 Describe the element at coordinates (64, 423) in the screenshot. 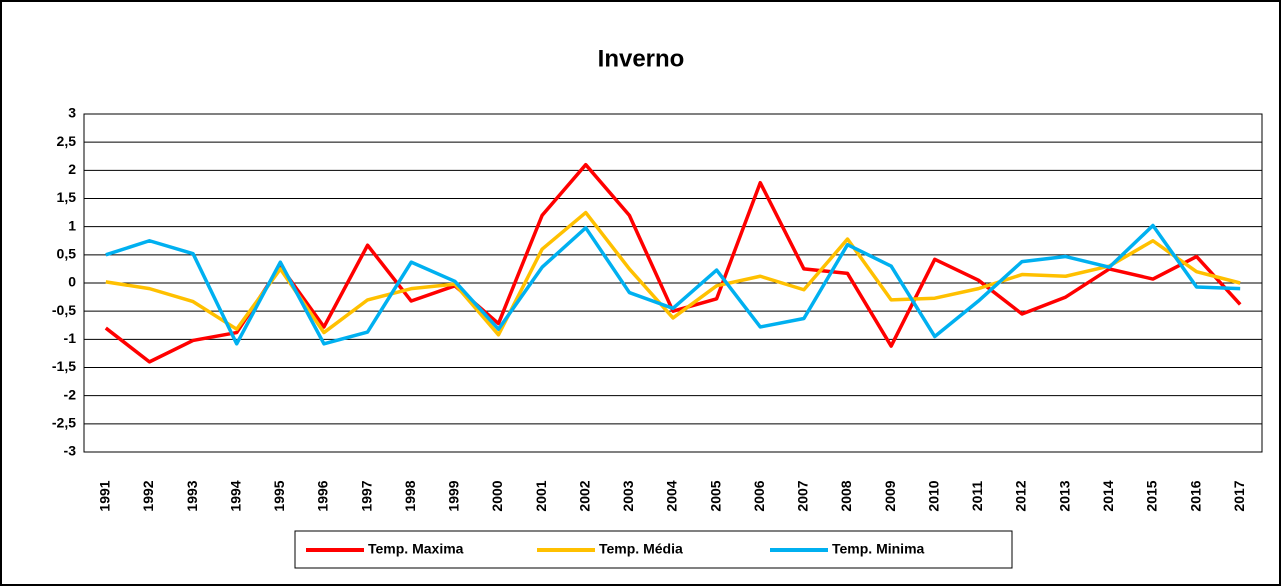

I see `y-tick-label: -2,5` at that location.